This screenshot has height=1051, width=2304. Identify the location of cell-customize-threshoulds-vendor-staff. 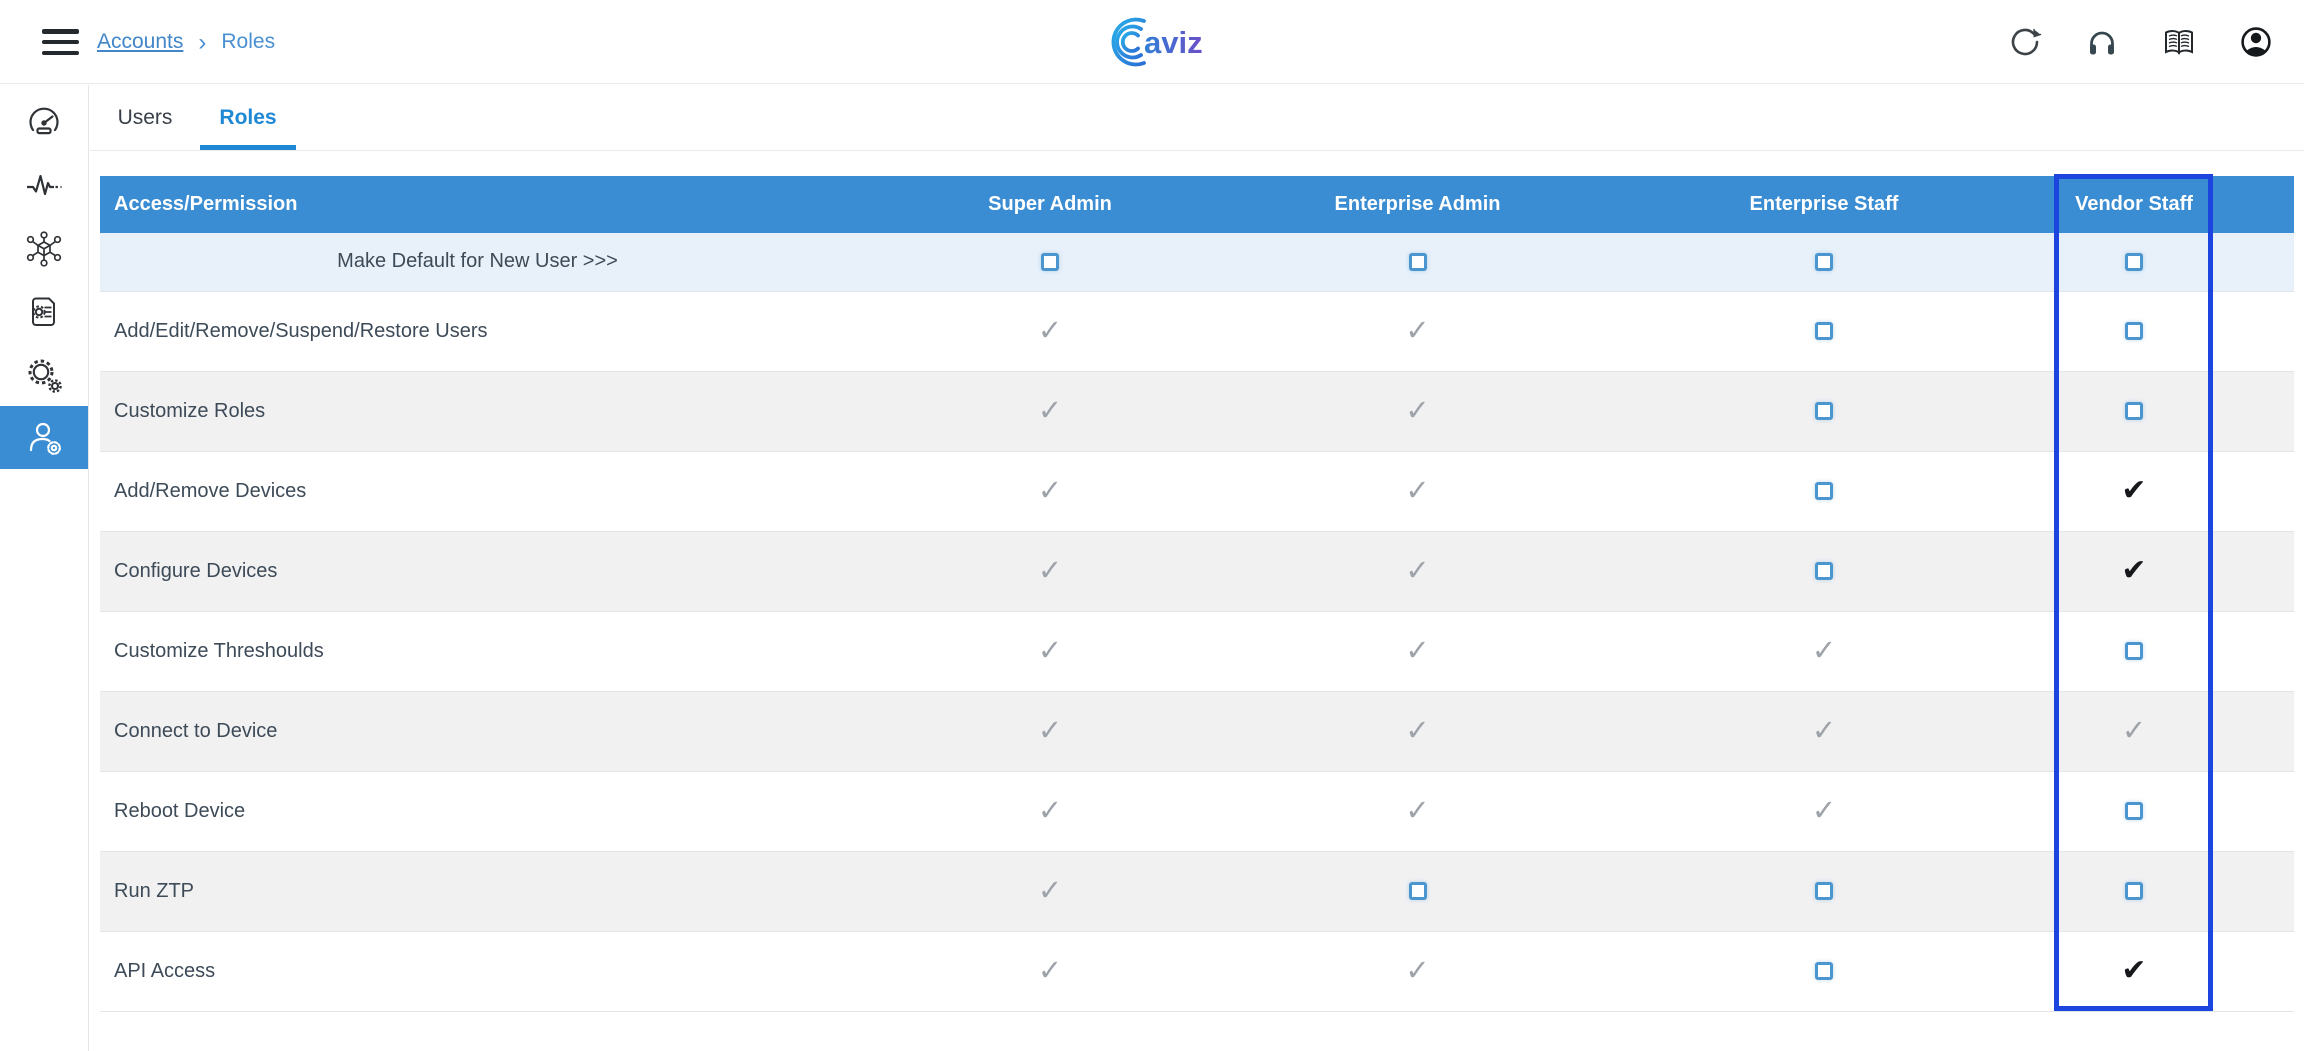
(2134, 651).